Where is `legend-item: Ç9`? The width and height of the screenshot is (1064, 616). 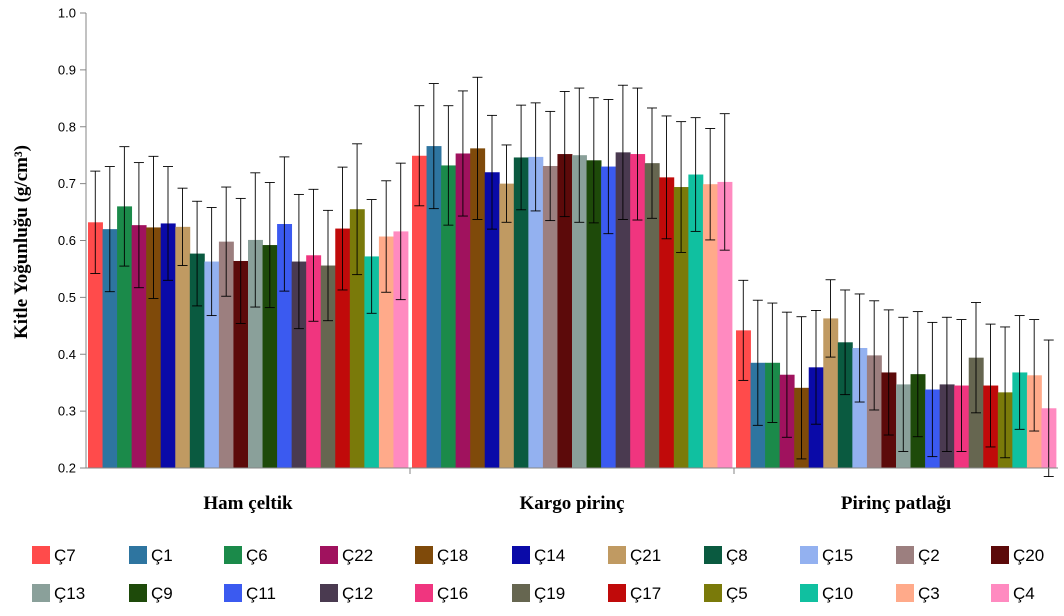
legend-item: Ç9 is located at coordinates (151, 593).